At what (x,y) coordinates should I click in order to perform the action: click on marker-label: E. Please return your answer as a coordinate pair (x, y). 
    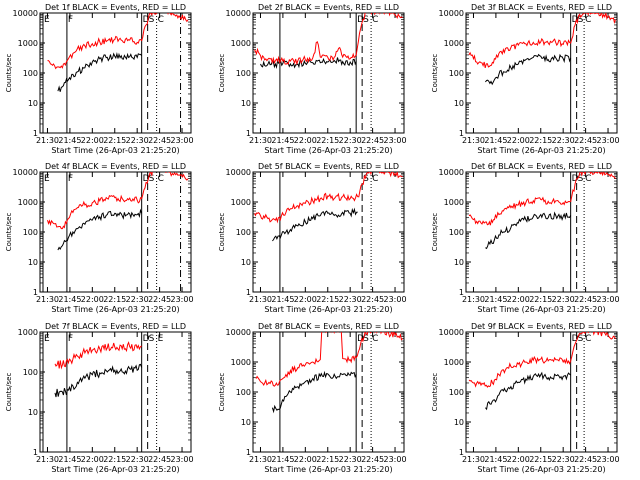
    Looking at the image, I should click on (47, 179).